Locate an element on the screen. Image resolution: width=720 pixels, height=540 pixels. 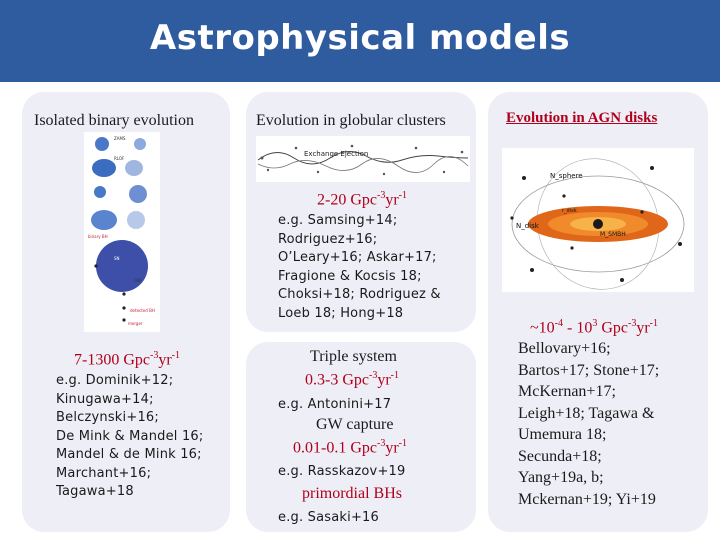
globular-cluster-figure: Exchange Ejection is located at coordinates (363, 159).